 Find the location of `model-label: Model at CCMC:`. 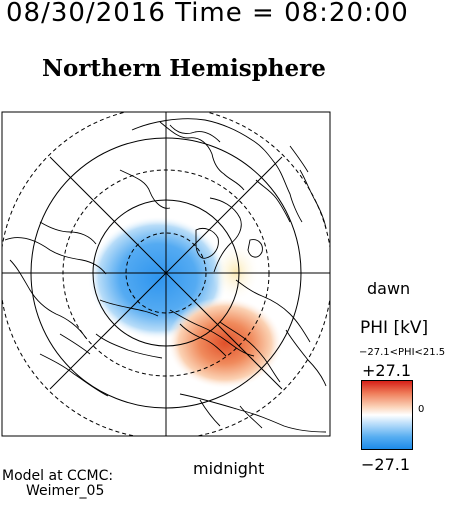

model-label: Model at CCMC: is located at coordinates (58, 476).